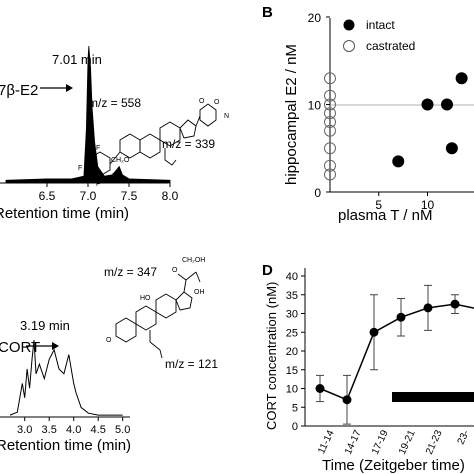 The height and width of the screenshot is (474, 474). Describe the element at coordinates (120, 160) in the screenshot. I see `panel-a-molecule-atom: CH₂O` at that location.